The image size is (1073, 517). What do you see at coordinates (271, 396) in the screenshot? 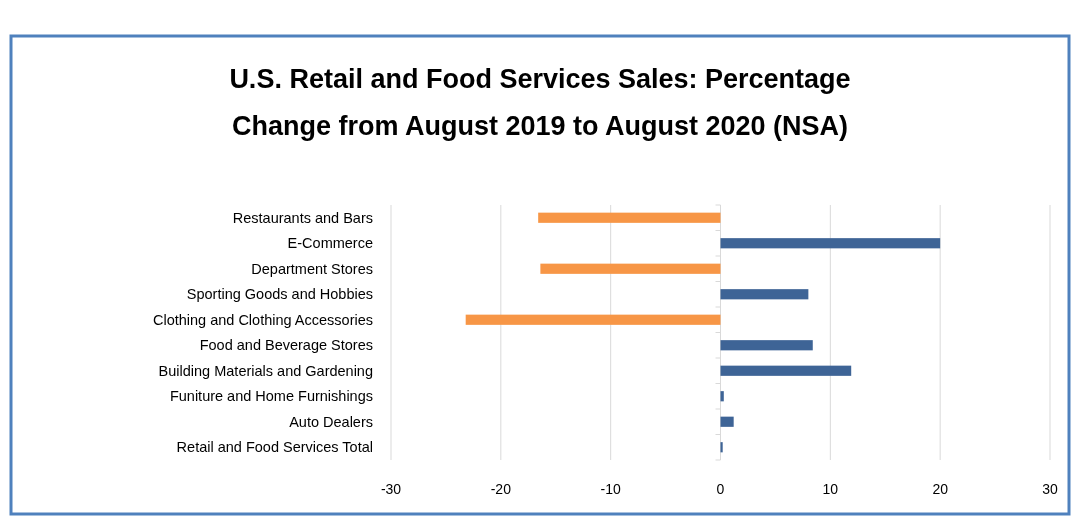
I see `y-tick-label: Funiture and Home Furnishings` at bounding box center [271, 396].